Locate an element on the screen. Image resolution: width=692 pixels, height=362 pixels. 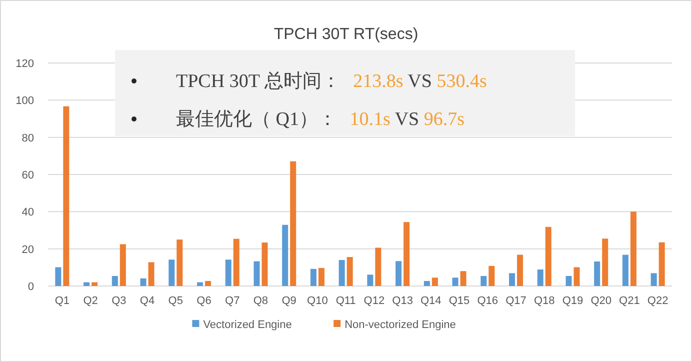
annotation: 530.4s is located at coordinates (459, 81).